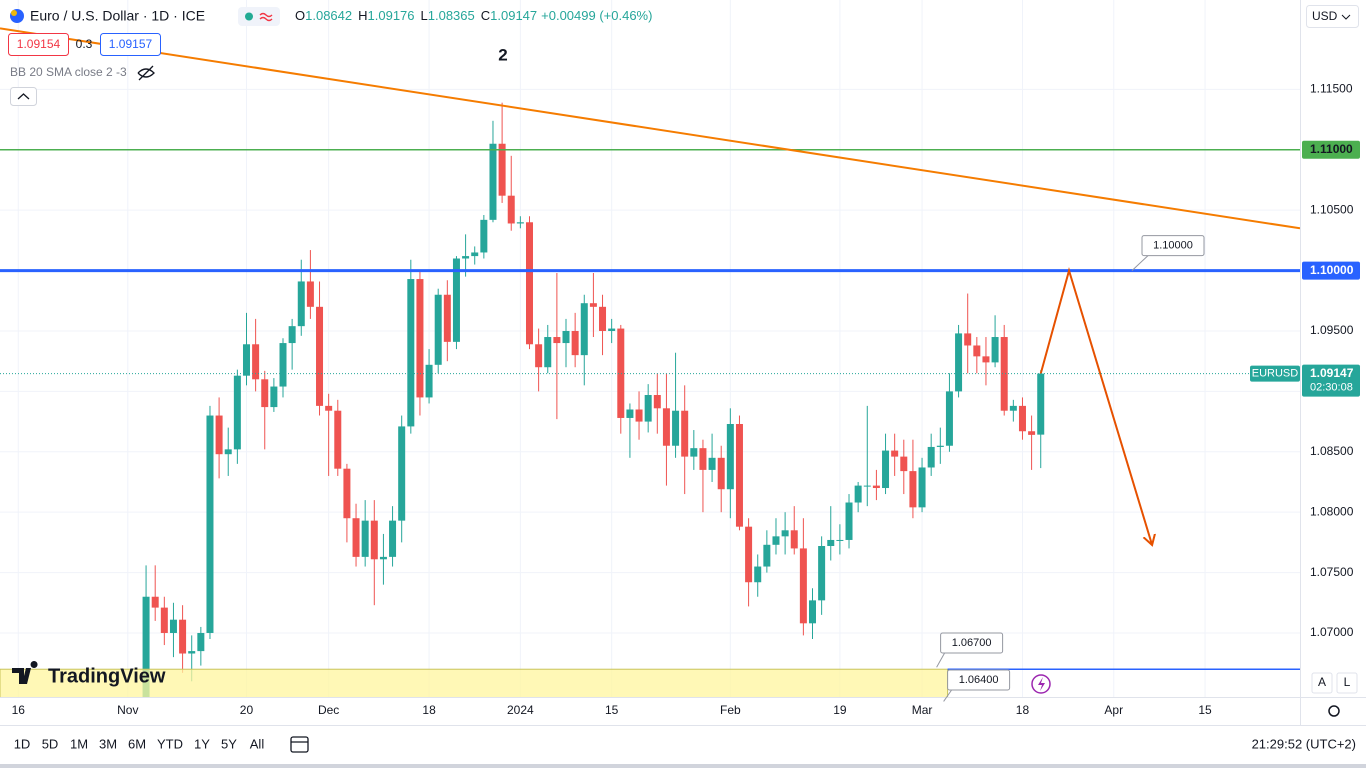 This screenshot has width=1366, height=768. Describe the element at coordinates (1331, 89) in the screenshot. I see `y-tick-label: 1.11500` at that location.